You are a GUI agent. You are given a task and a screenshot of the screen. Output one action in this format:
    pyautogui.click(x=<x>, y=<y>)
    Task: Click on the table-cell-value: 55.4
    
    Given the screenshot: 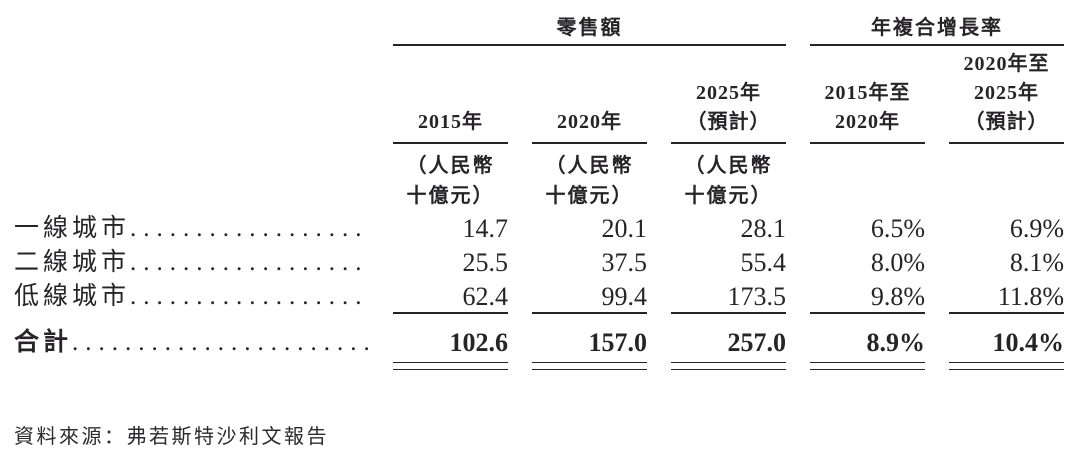 What is the action you would take?
    pyautogui.click(x=763, y=262)
    